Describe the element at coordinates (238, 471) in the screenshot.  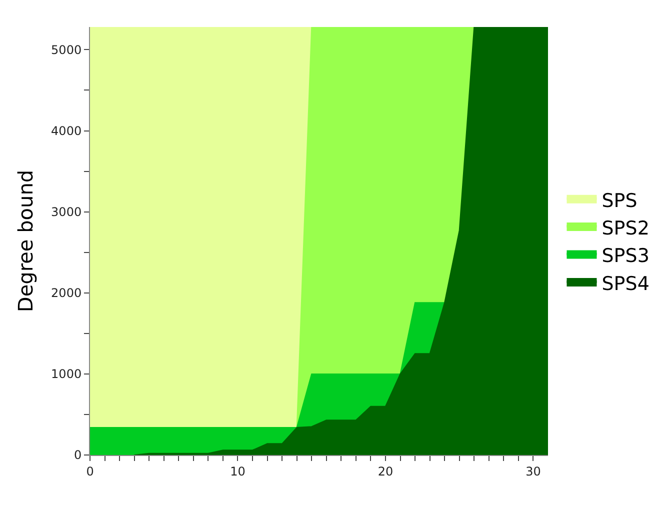
I see `x-tick-label: 10` at that location.